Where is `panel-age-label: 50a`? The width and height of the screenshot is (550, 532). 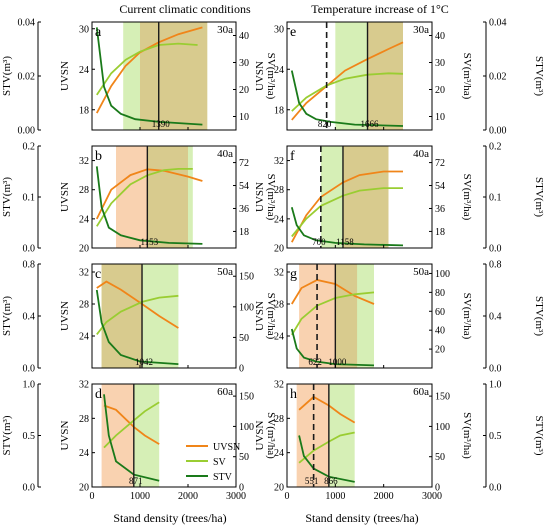
panel-age-label: 50a is located at coordinates (225, 272).